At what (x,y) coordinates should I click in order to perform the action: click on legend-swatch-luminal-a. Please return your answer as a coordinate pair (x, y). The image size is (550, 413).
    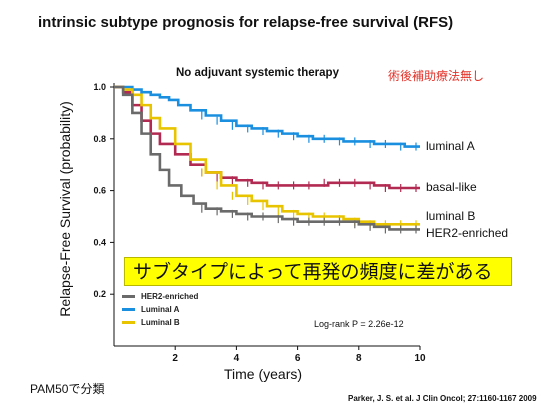
    Looking at the image, I should click on (128, 309).